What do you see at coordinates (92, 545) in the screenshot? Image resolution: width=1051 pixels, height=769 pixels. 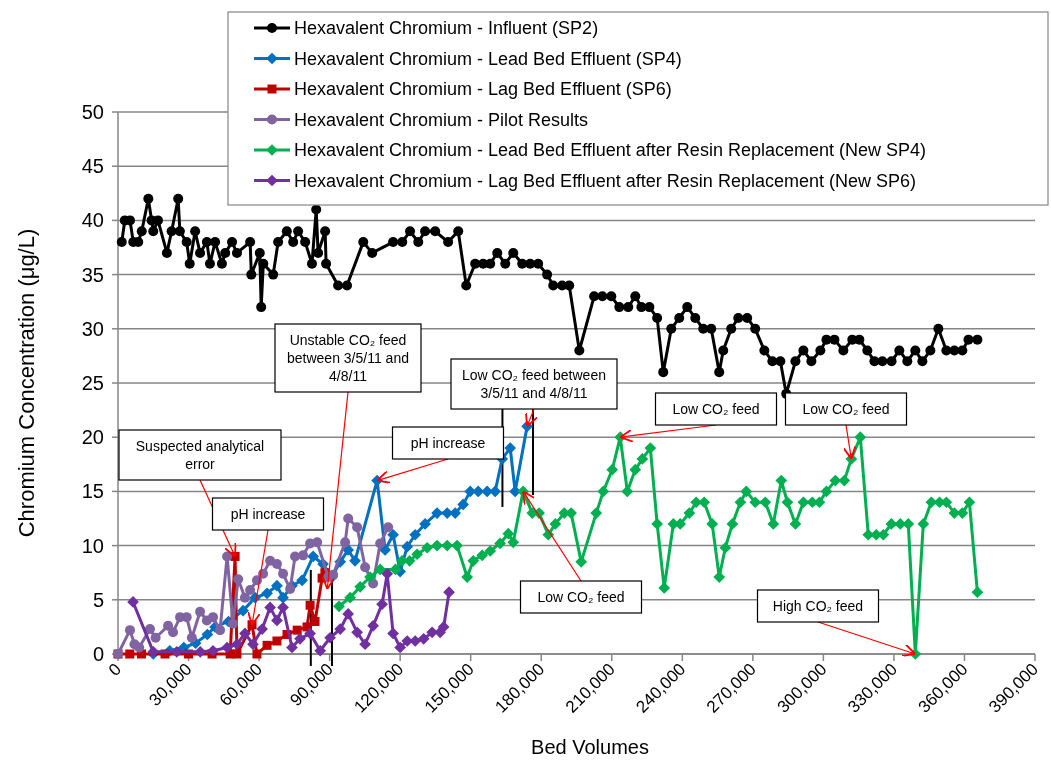 I see `y-tick-label: 10` at bounding box center [92, 545].